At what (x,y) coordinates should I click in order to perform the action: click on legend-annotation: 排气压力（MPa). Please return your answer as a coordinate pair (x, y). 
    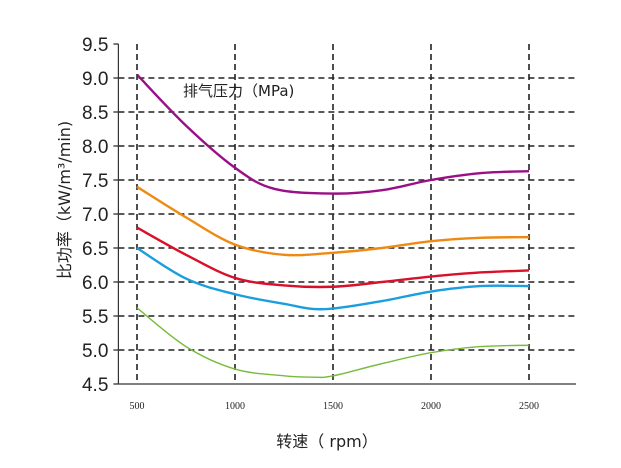
    Looking at the image, I should click on (238, 91).